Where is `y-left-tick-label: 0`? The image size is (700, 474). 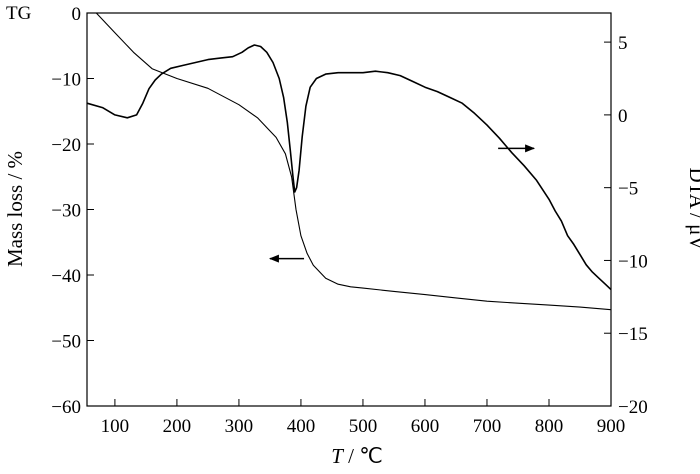 y-left-tick-label: 0 is located at coordinates (77, 14).